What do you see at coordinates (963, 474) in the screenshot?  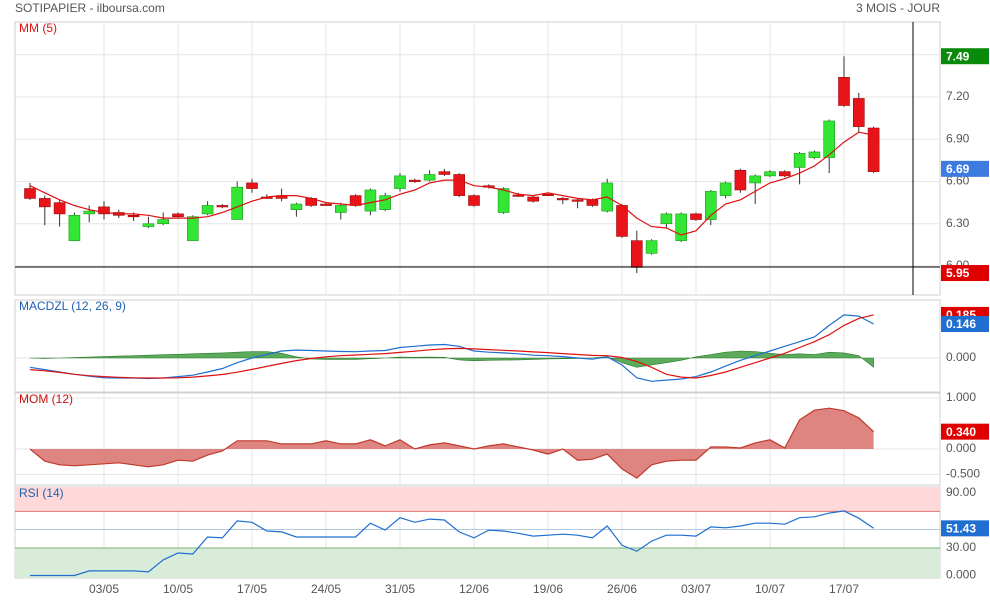 I see `y-tick-label: -0.500` at bounding box center [963, 474].